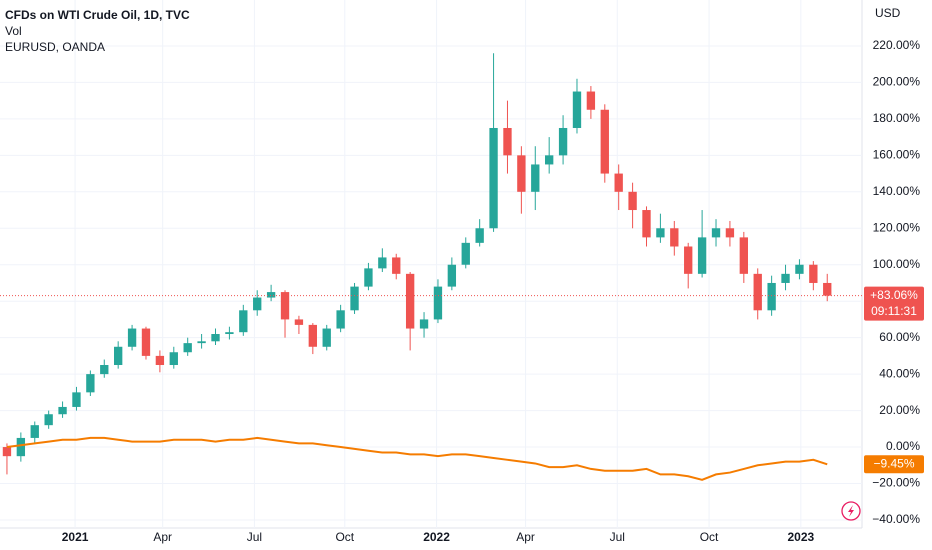  Describe the element at coordinates (903, 446) in the screenshot. I see `y-tick-label: 0.00%` at that location.